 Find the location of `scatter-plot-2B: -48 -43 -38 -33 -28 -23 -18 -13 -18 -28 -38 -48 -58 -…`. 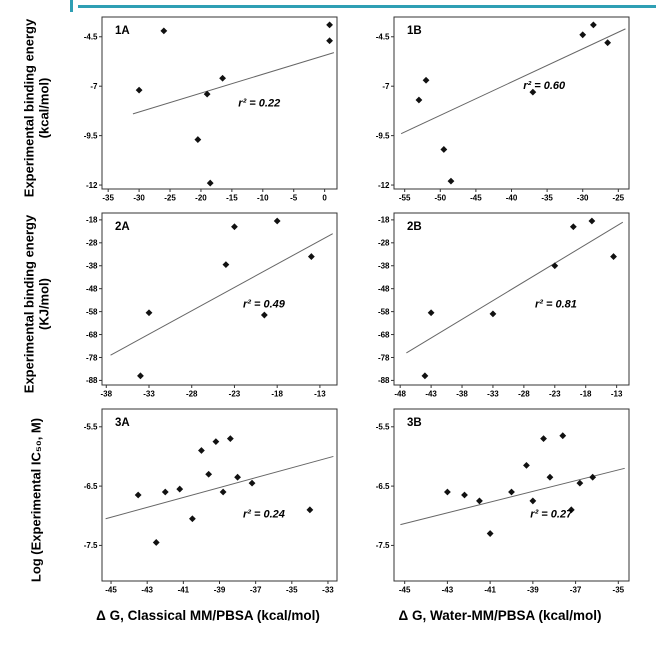

scatter-plot-2B: -48 -43 -38 -33 -28 -23 -18 -13 -18 -28 -38 -48 -58 -… is located at coordinates (504, 305).